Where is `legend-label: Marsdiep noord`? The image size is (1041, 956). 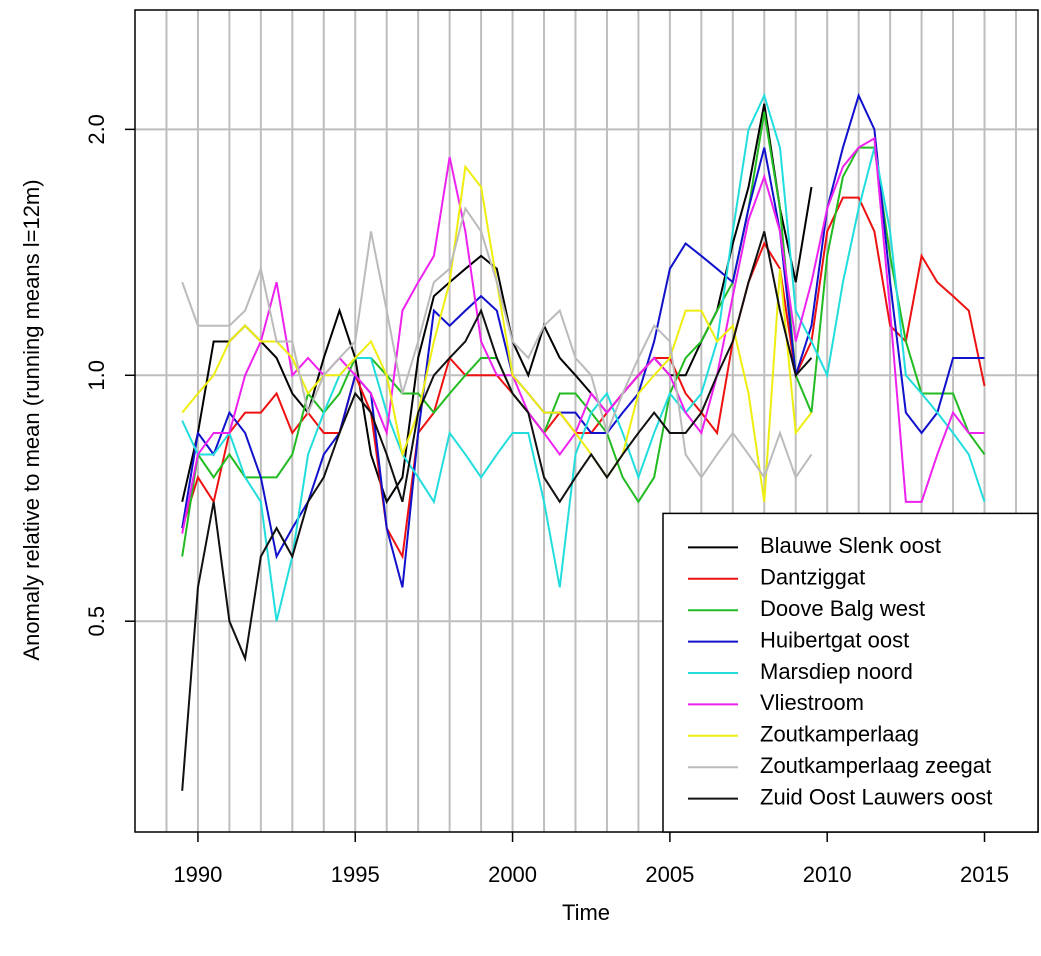
legend-label: Marsdiep noord is located at coordinates (836, 671).